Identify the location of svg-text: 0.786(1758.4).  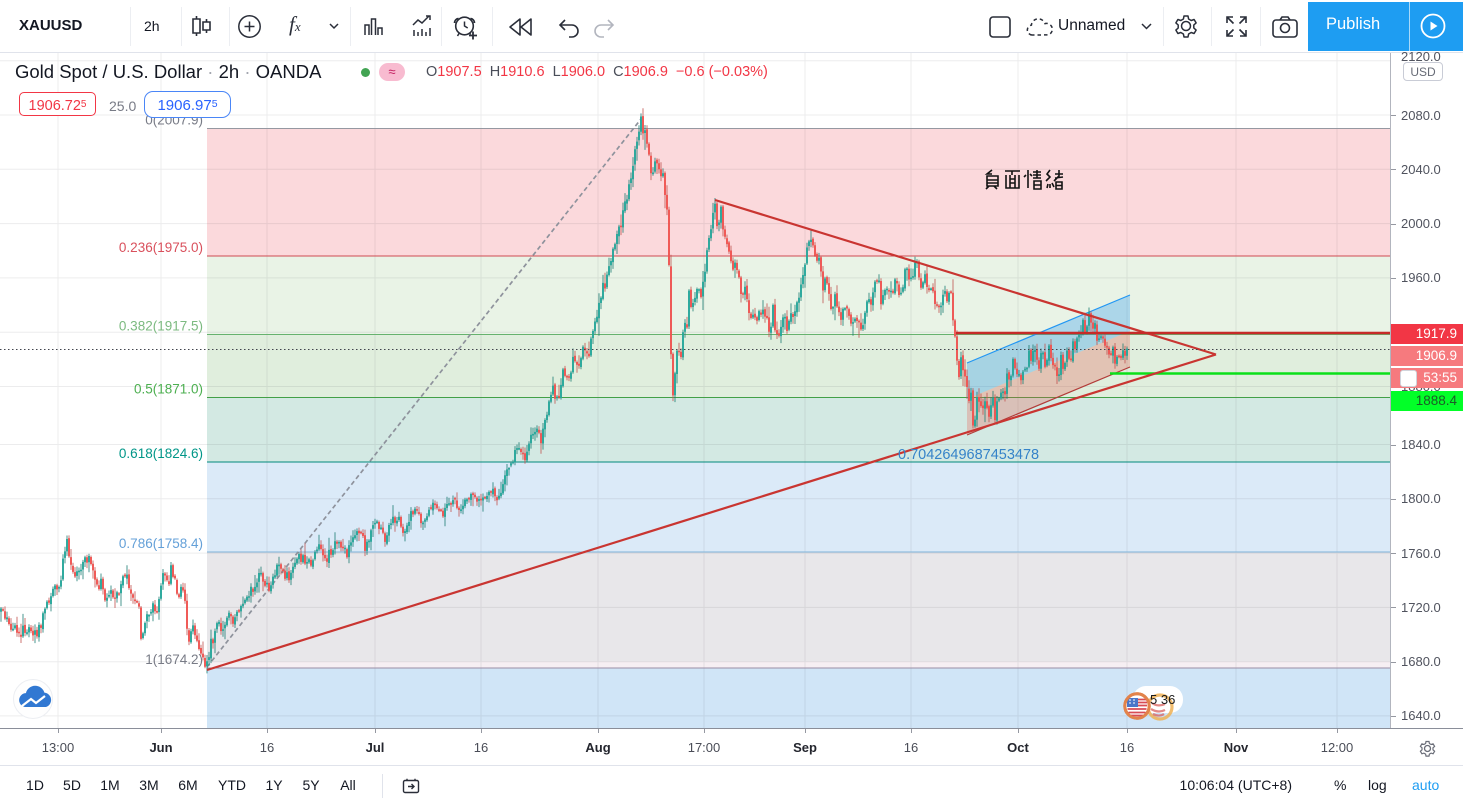
(161, 543).